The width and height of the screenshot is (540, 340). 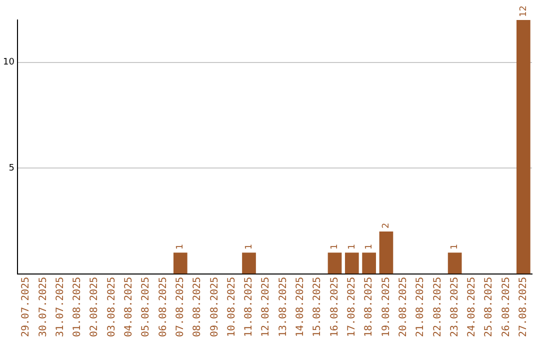 I want to click on x-tick-label: 30.07.2025, so click(x=43, y=307).